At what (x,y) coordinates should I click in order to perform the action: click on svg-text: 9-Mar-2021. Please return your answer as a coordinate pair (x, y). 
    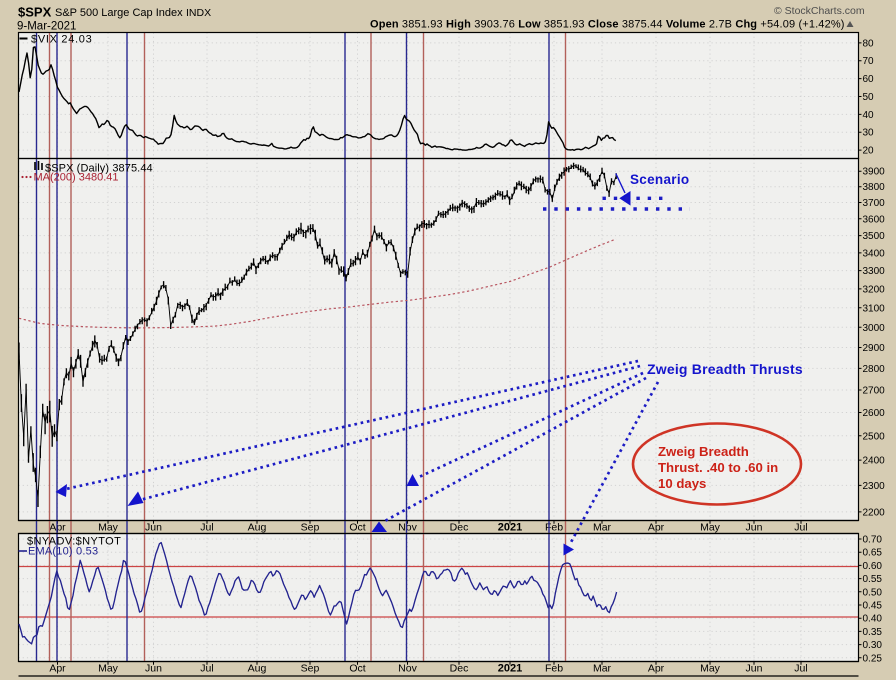
    Looking at the image, I should click on (46, 27).